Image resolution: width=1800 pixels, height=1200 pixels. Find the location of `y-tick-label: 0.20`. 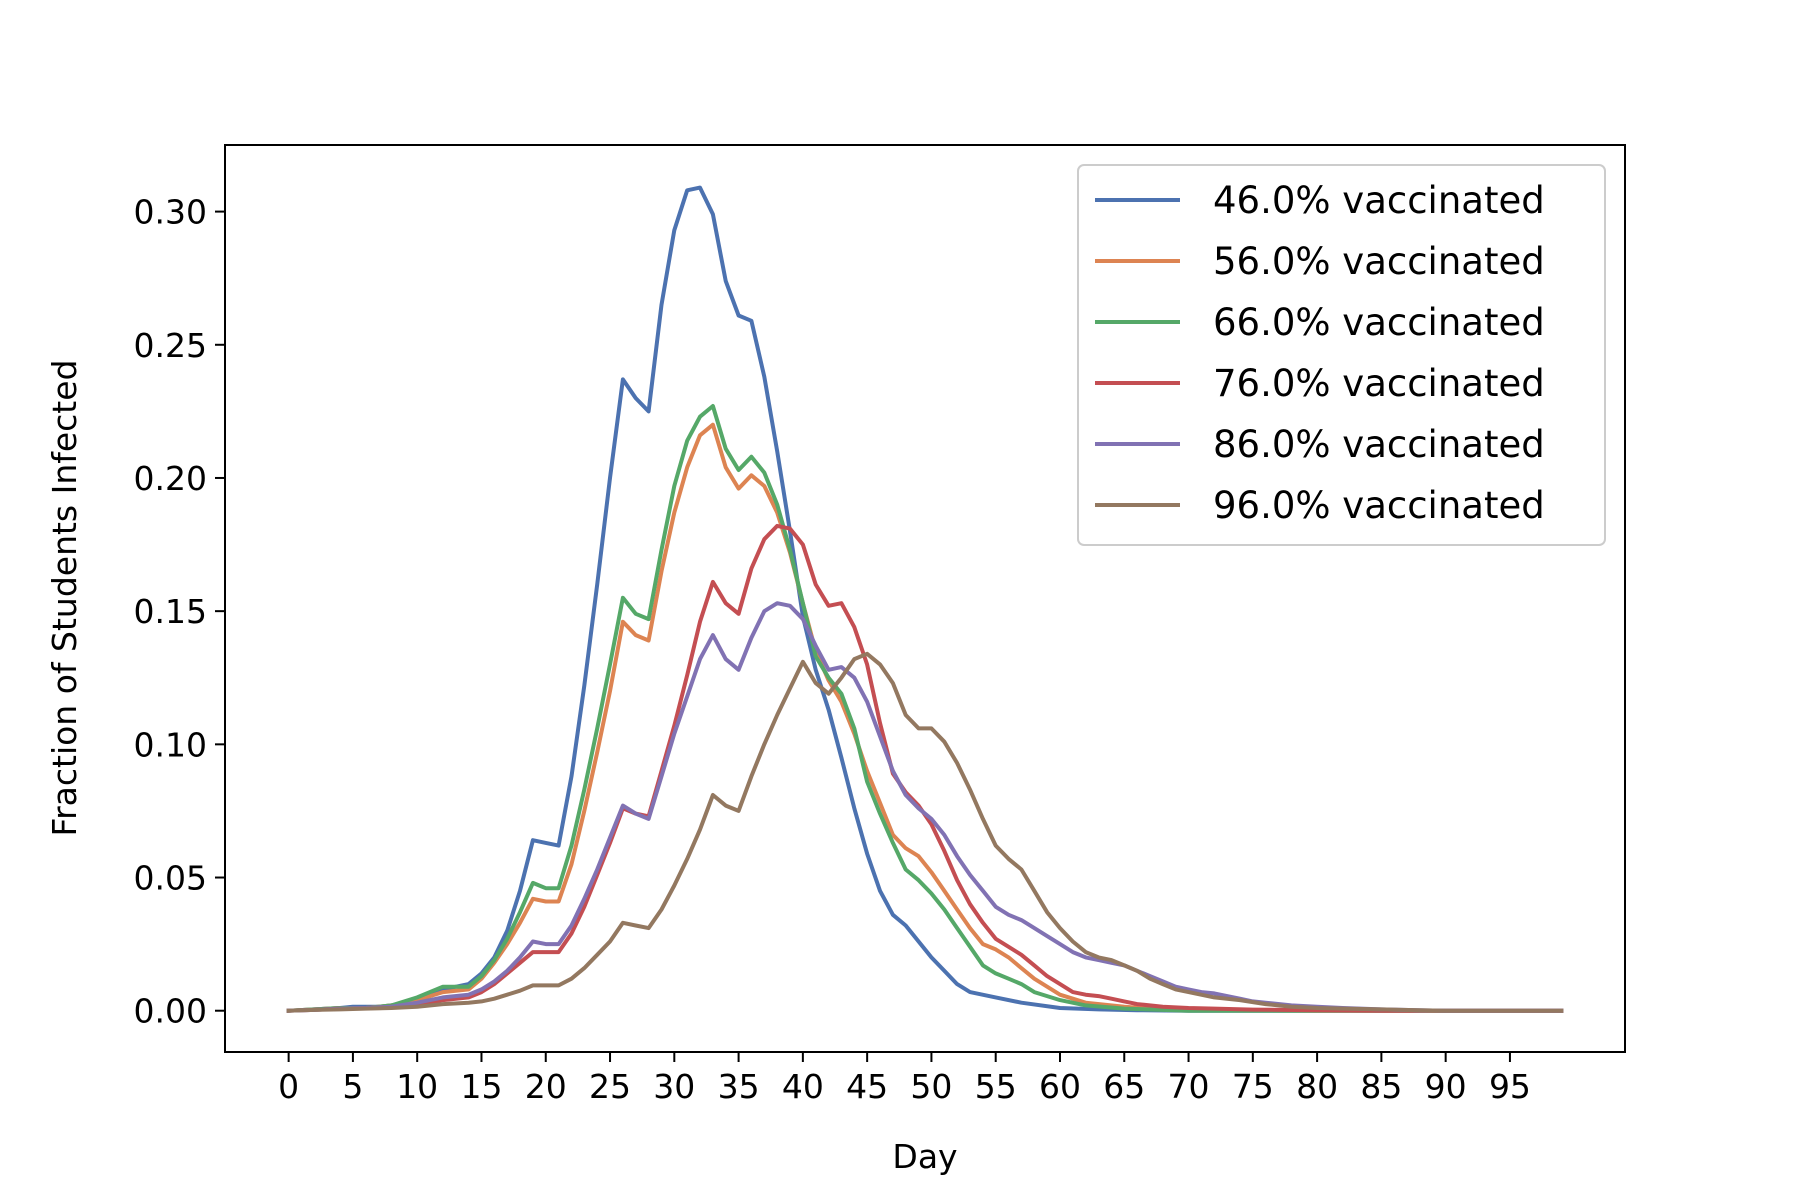

y-tick-label: 0.20 is located at coordinates (170, 478).